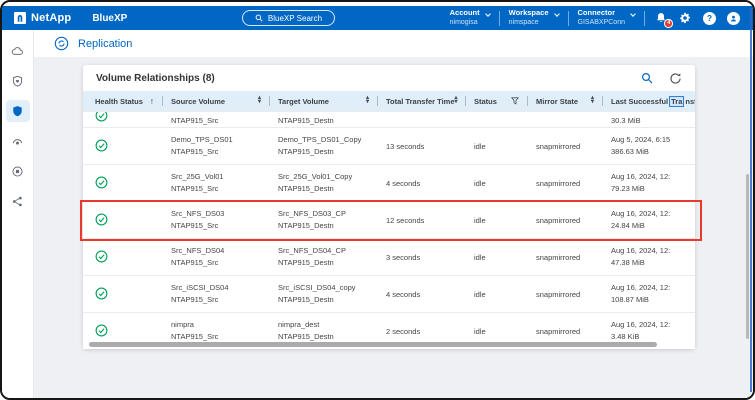 The width and height of the screenshot is (755, 400). What do you see at coordinates (202, 140) in the screenshot?
I see `source-volume: Demo_TPS_DS01` at bounding box center [202, 140].